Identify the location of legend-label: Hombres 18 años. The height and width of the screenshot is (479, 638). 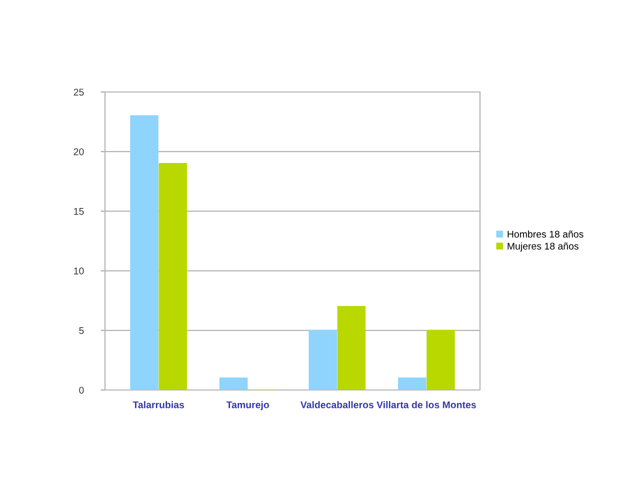
(546, 234).